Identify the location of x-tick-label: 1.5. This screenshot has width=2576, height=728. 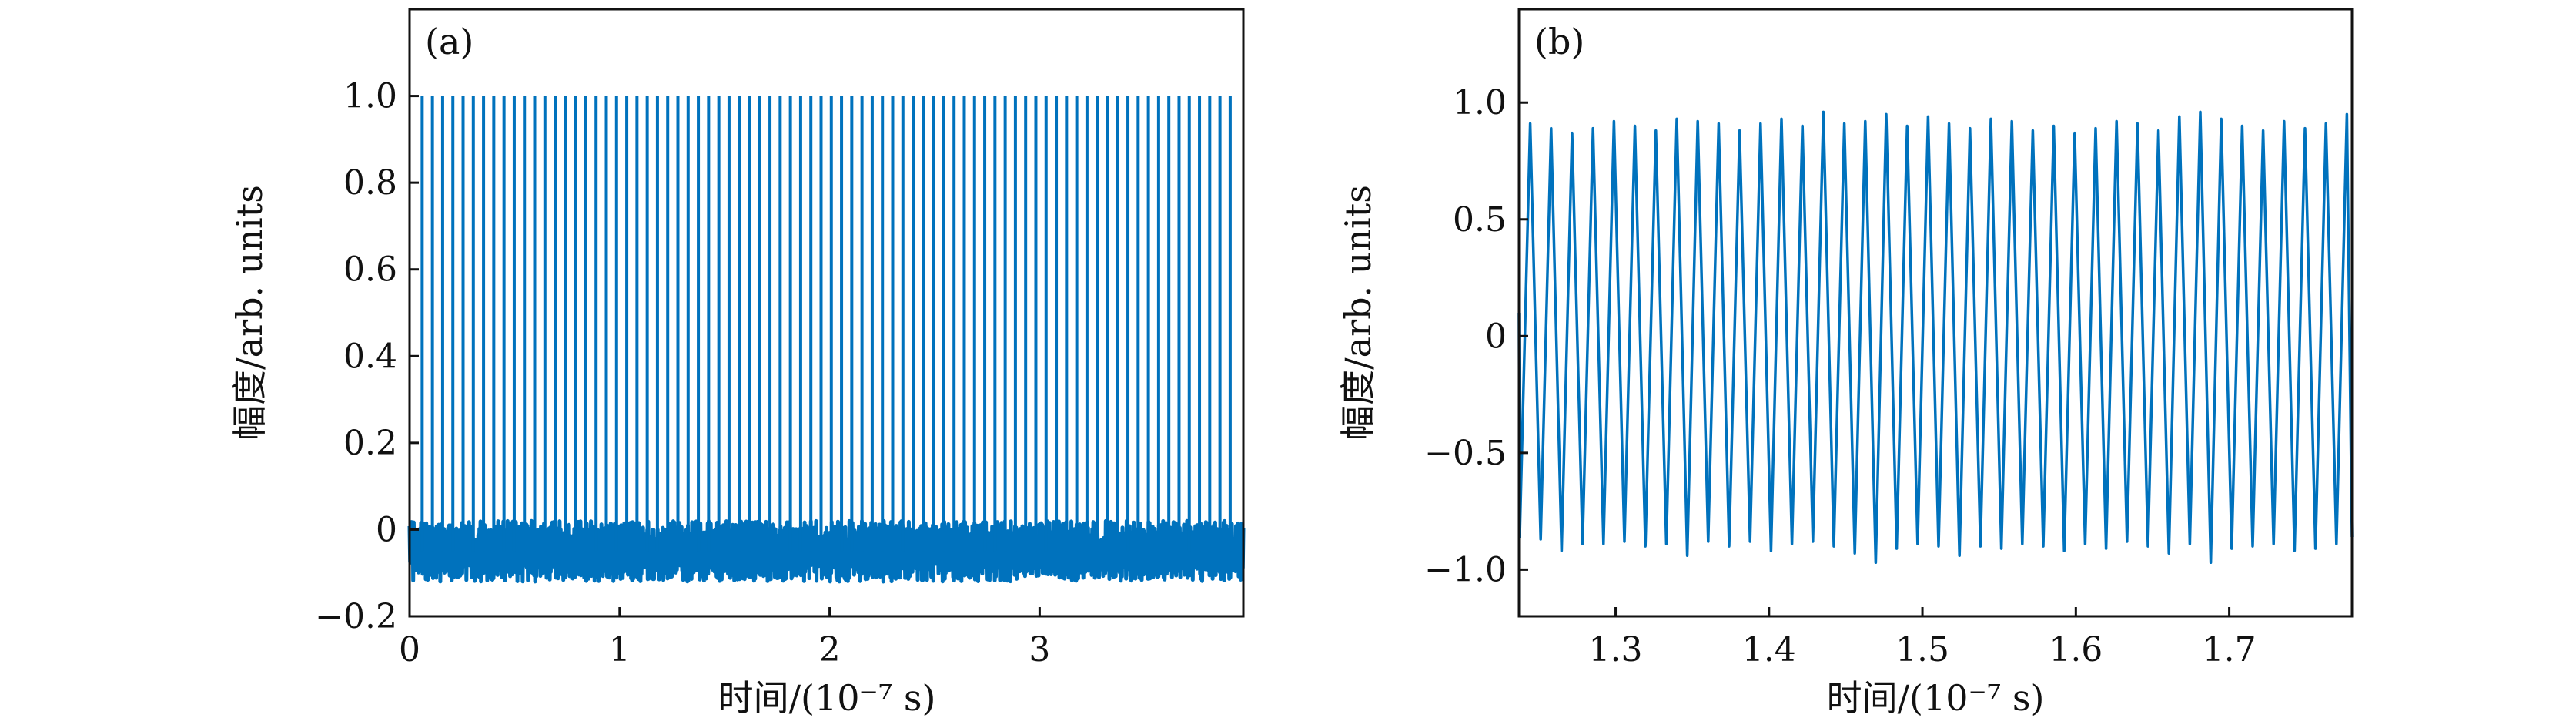
(1922, 649).